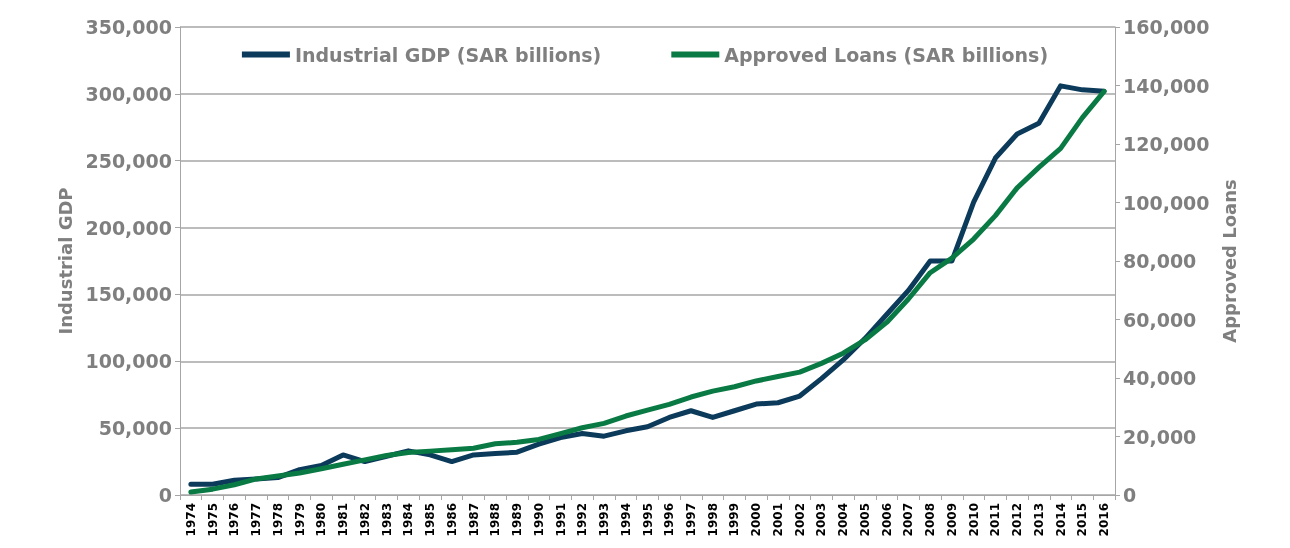  What do you see at coordinates (128, 93) in the screenshot?
I see `y-tick-label: 300,000` at bounding box center [128, 93].